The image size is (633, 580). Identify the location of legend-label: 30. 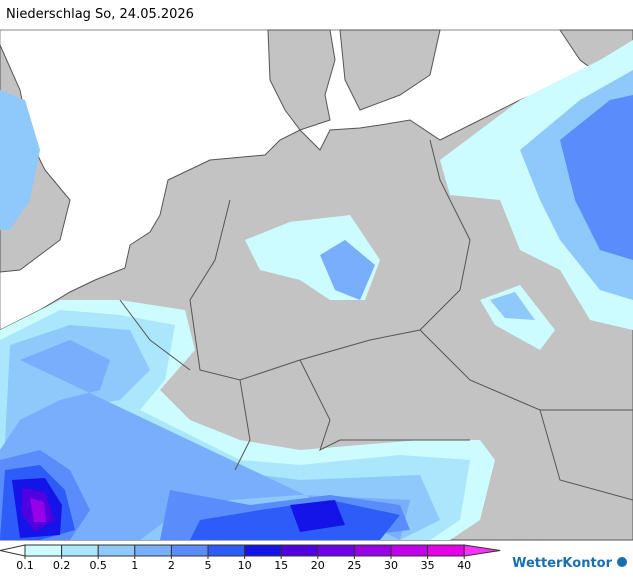
(391, 565).